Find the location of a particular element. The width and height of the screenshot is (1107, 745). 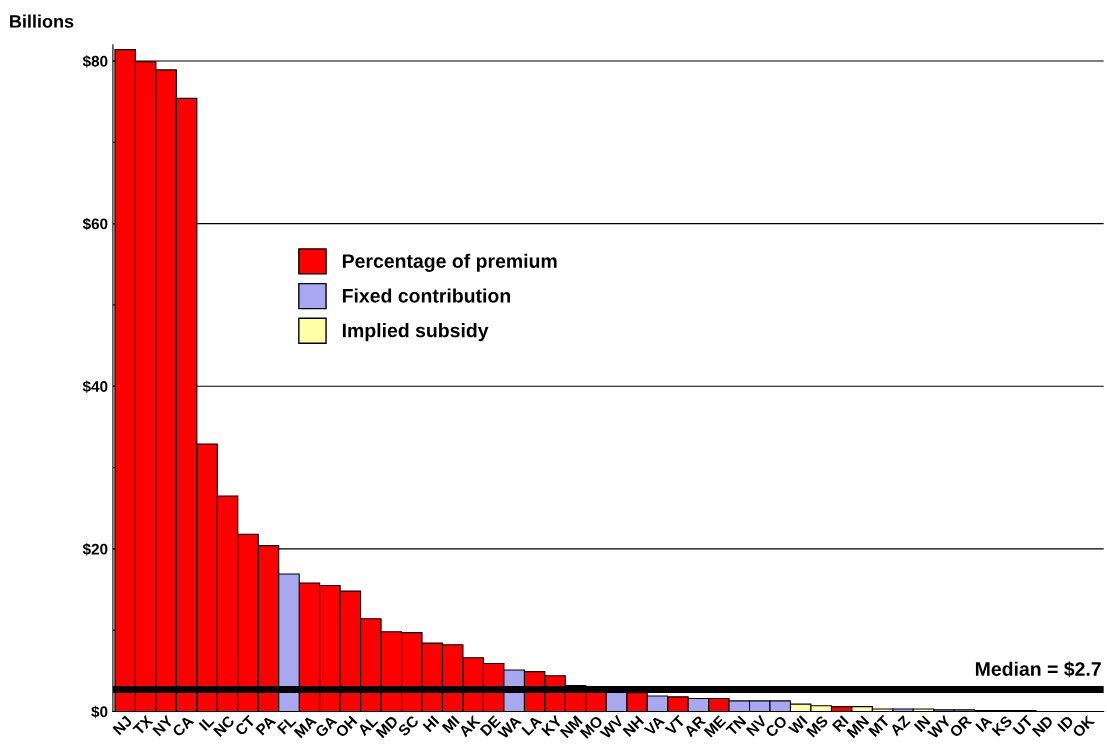

x-tick-label: NH is located at coordinates (633, 726).